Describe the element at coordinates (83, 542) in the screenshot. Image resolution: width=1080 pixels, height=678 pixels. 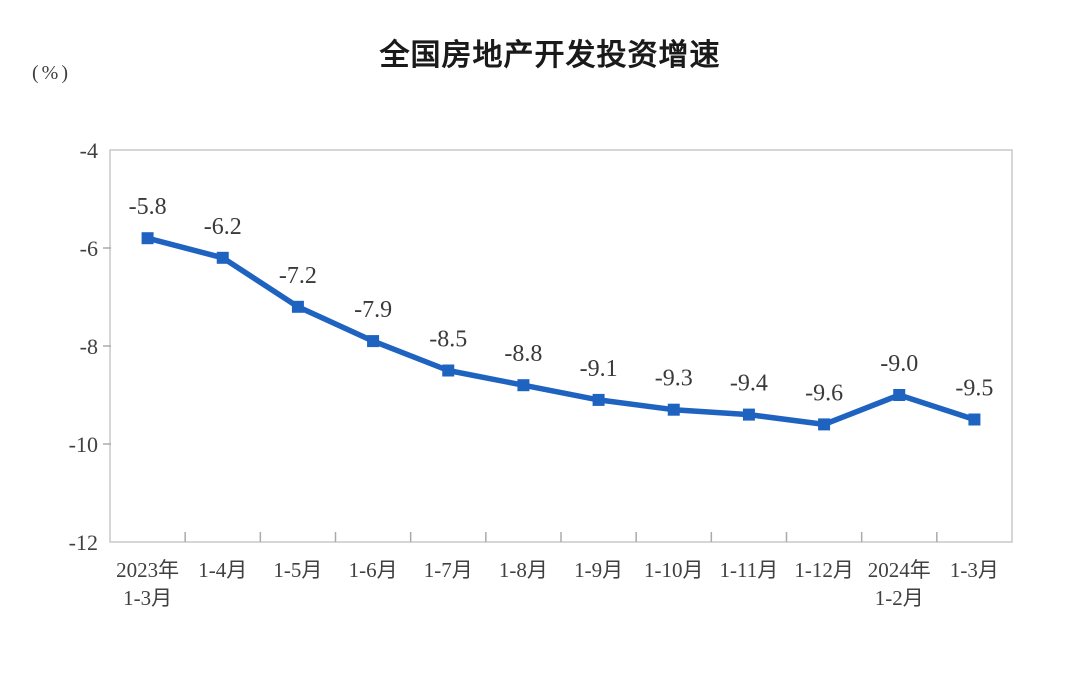
I see `y-axis-tick-label: -12` at that location.